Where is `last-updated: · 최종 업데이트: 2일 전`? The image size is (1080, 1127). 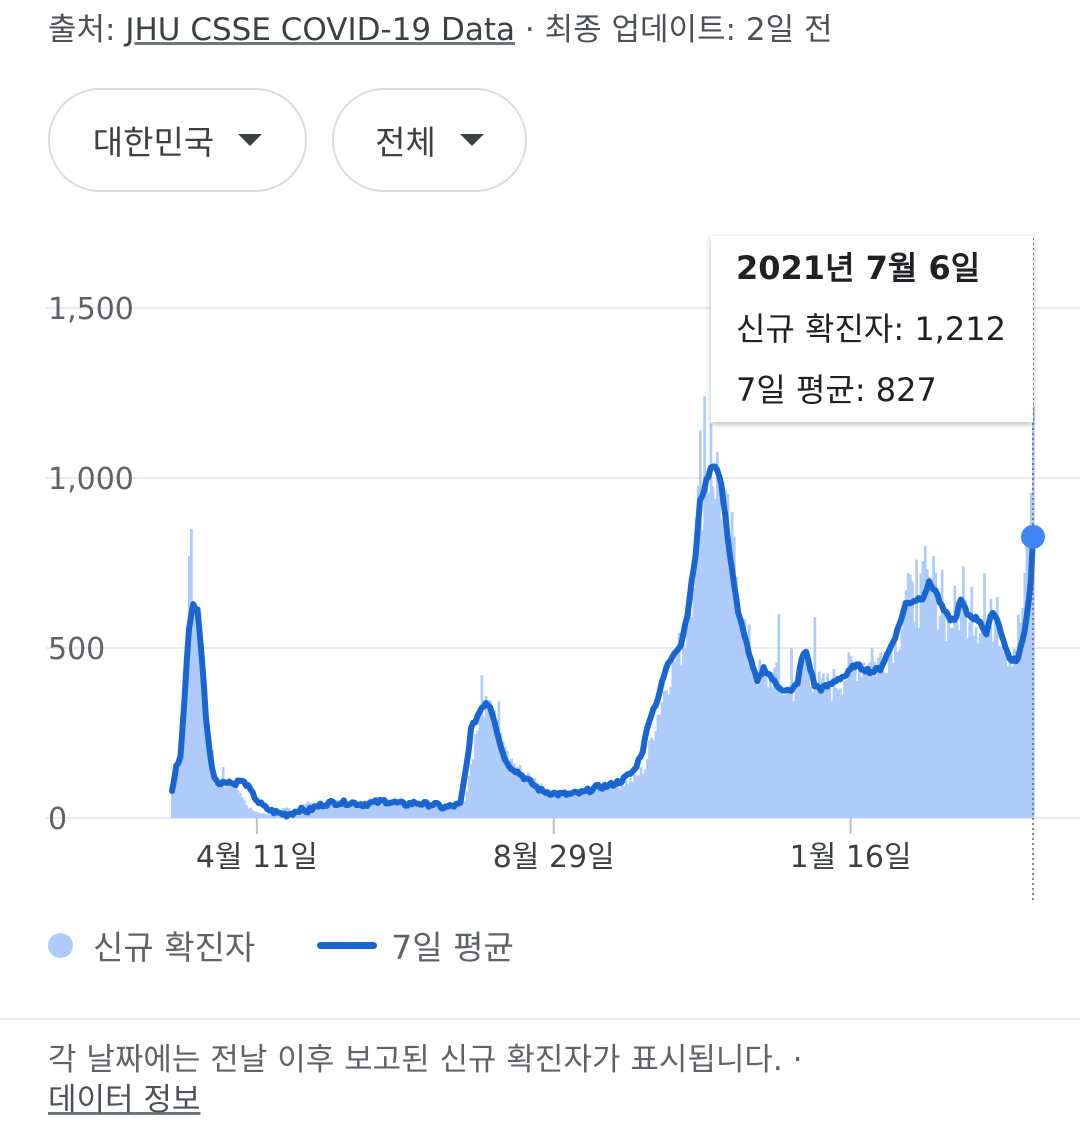 last-updated: · 최종 업데이트: 2일 전 is located at coordinates (674, 30).